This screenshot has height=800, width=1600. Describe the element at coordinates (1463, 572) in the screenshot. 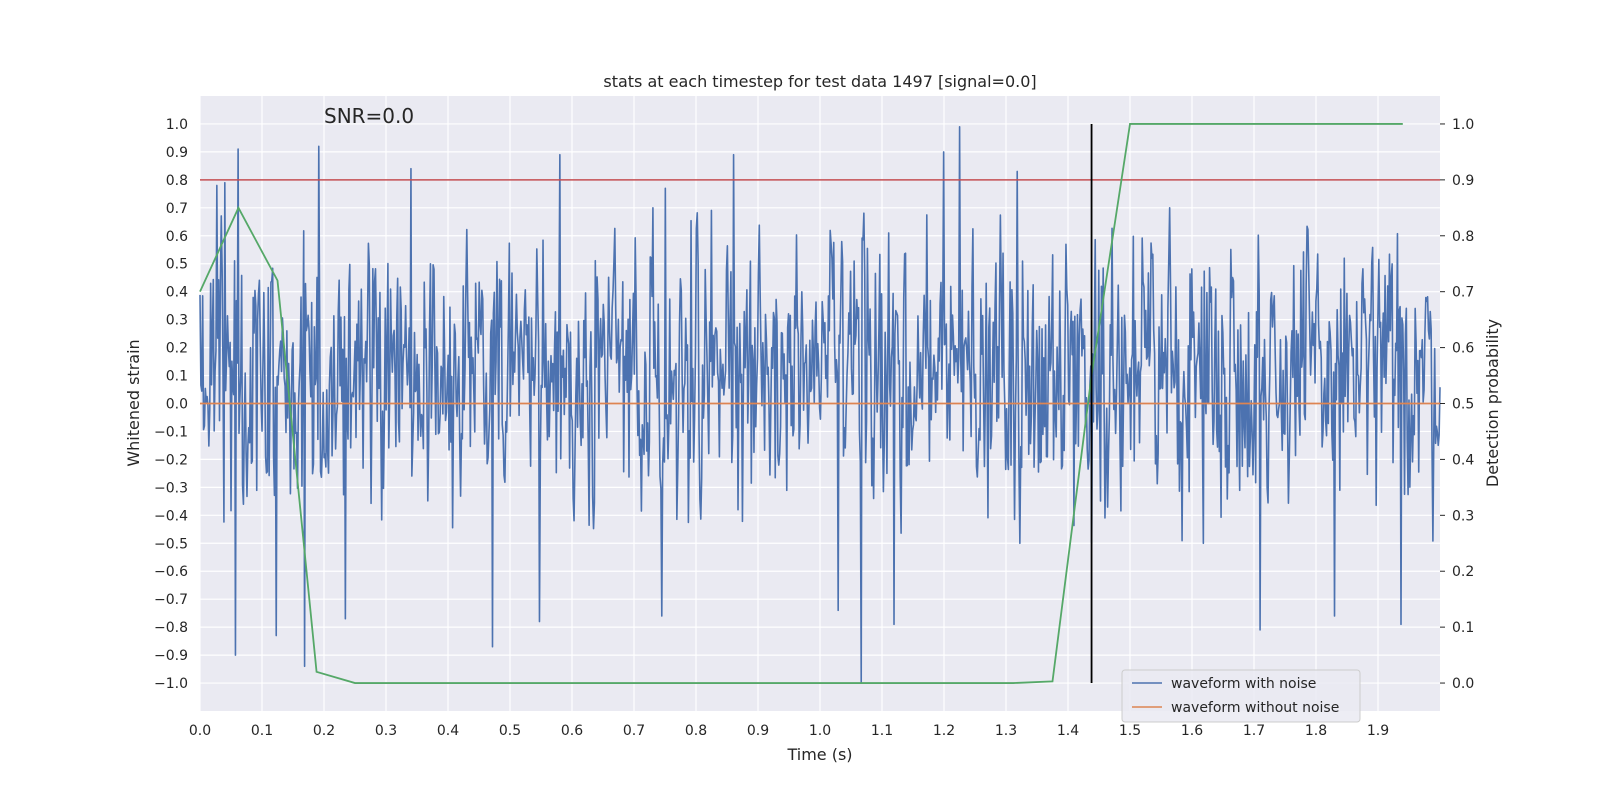

I see `y2-tick-label: 0.2` at that location.